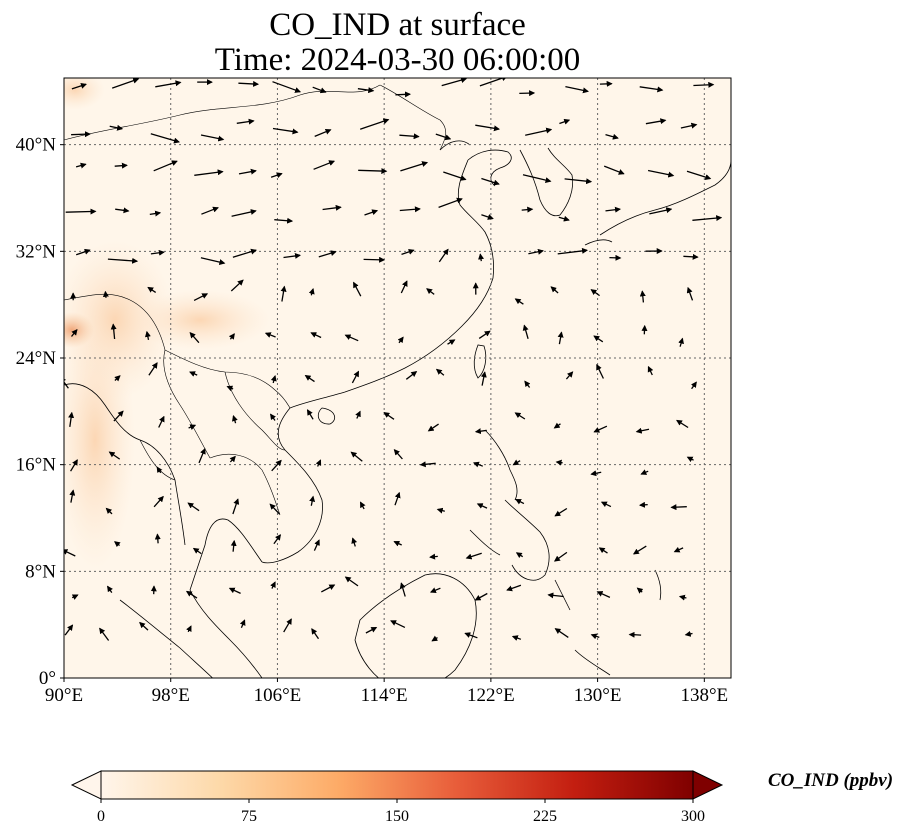 Image resolution: width=915 pixels, height=836 pixels. What do you see at coordinates (101, 816) in the screenshot?
I see `colorbar-tick-label: 0` at bounding box center [101, 816].